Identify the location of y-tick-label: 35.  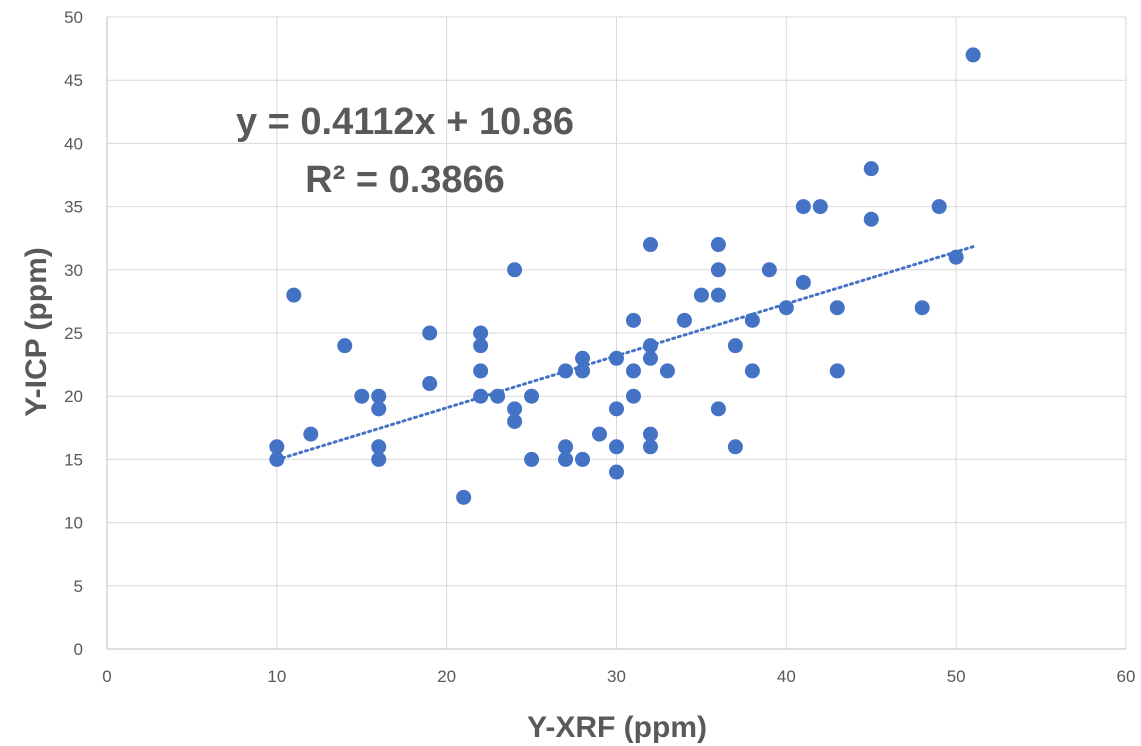
(73, 207).